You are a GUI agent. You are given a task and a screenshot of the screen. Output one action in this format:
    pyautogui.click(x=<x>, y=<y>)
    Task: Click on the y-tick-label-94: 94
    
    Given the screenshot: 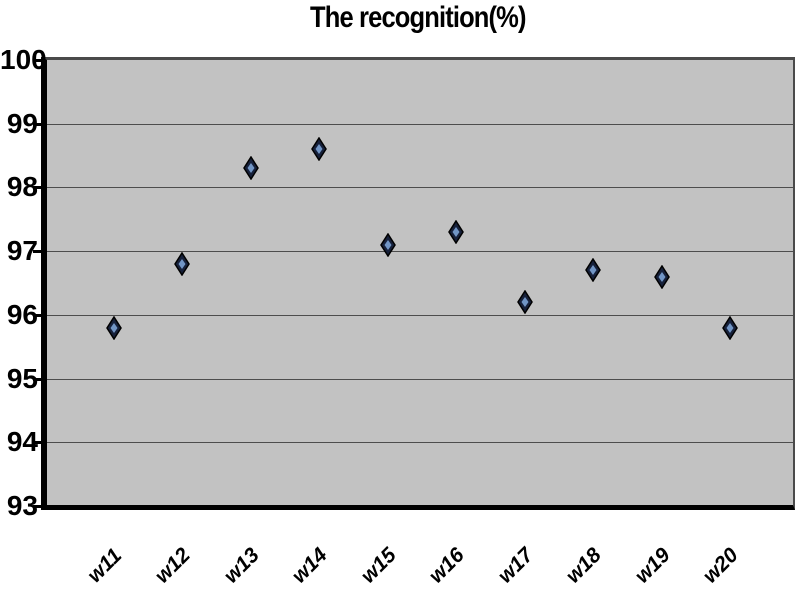 What is the action you would take?
    pyautogui.click(x=22, y=442)
    